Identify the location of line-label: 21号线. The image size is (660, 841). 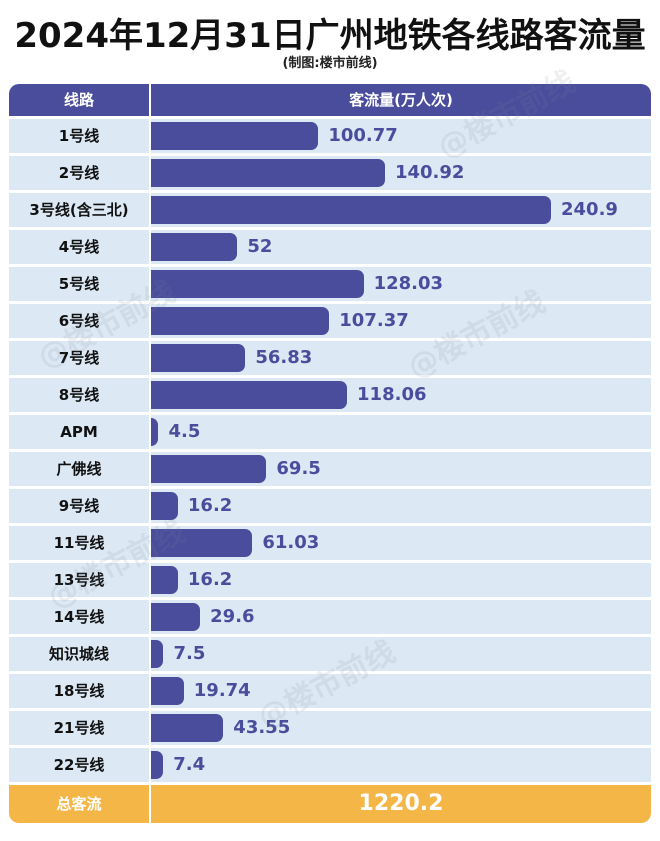
(79, 728).